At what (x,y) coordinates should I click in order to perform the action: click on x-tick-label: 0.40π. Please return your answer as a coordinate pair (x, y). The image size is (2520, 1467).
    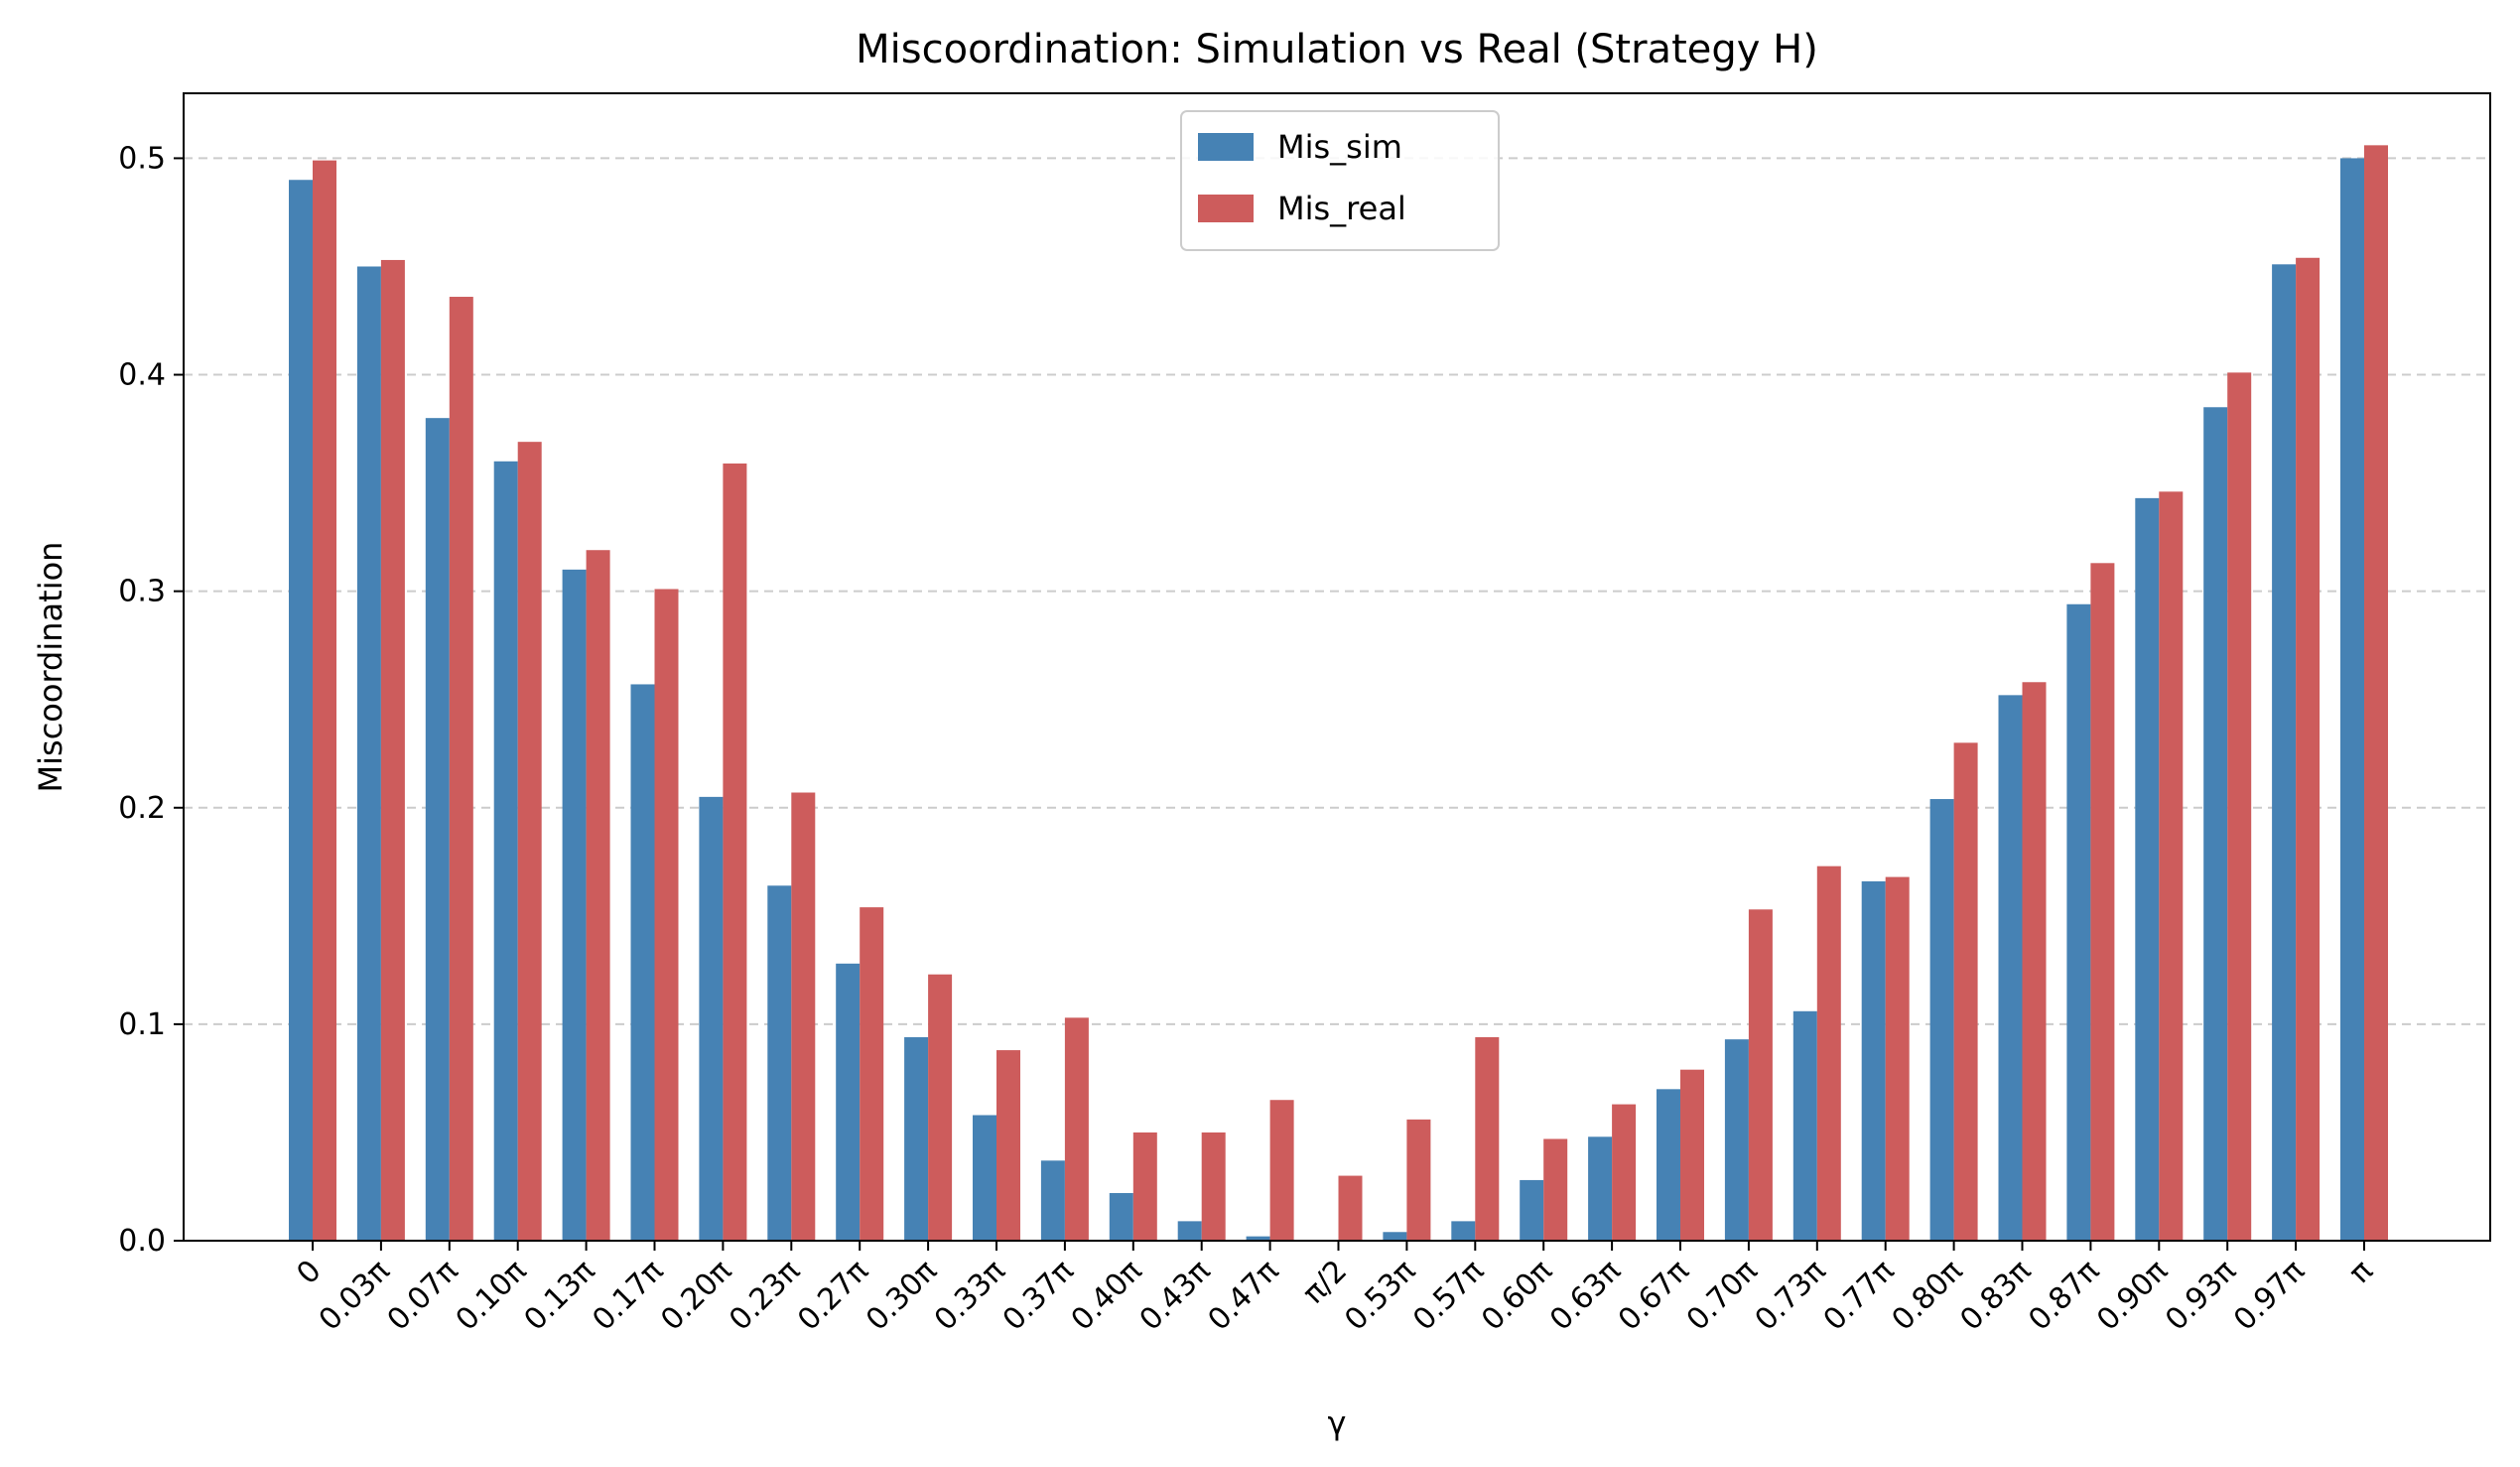
    Looking at the image, I should click on (1107, 1296).